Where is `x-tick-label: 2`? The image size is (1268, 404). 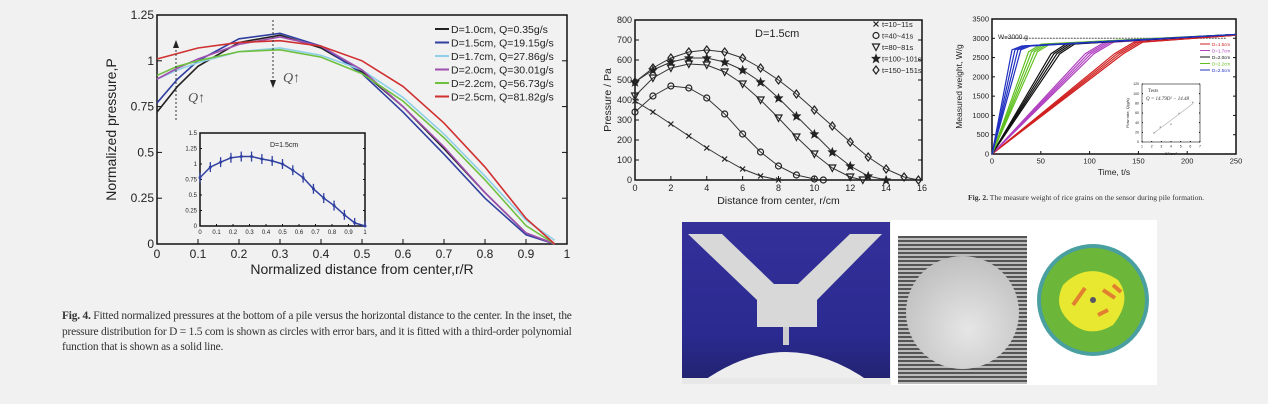
x-tick-label: 2 is located at coordinates (1152, 147).